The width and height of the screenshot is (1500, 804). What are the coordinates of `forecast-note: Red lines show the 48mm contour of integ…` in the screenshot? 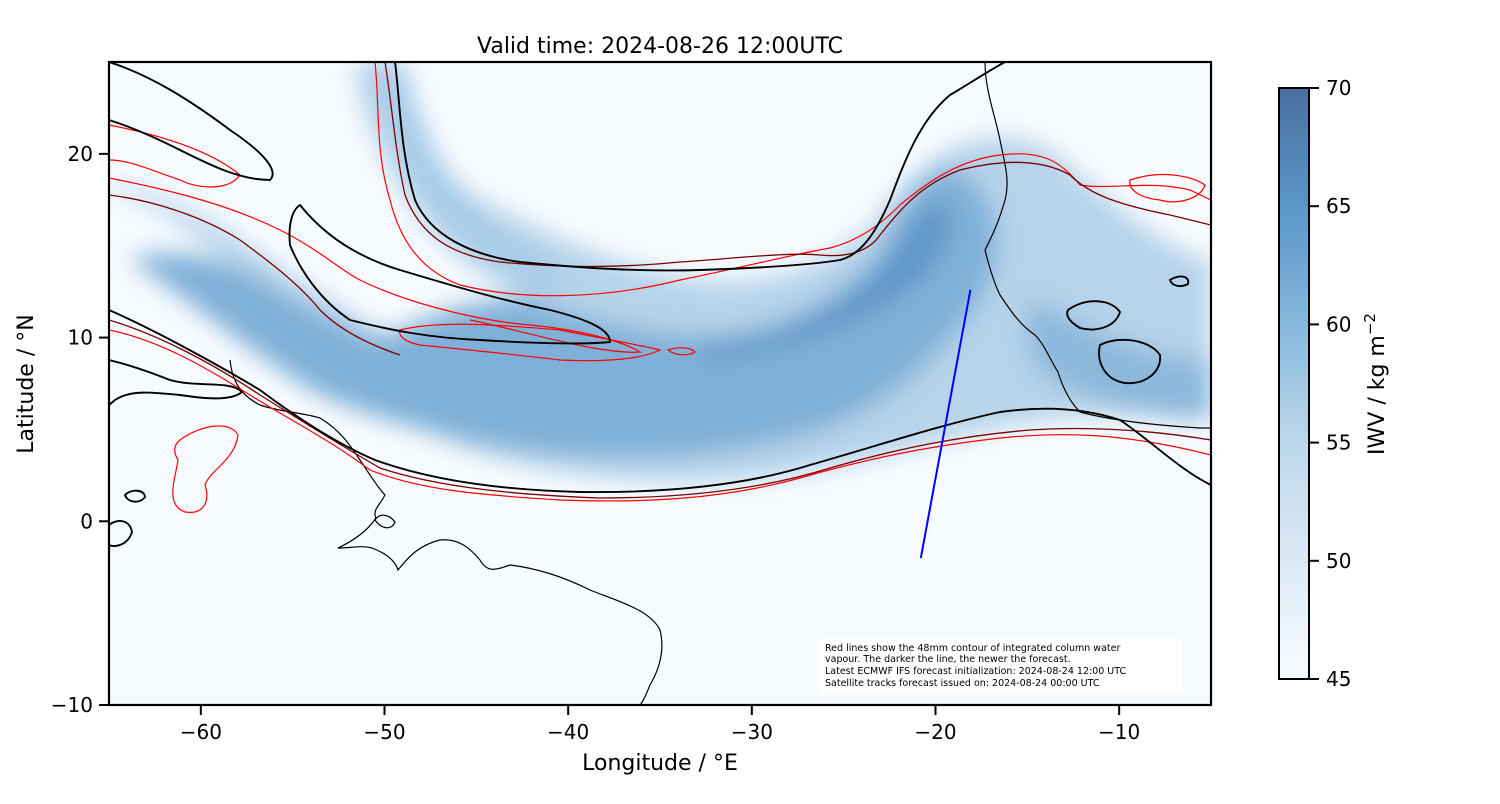 It's located at (1001, 666).